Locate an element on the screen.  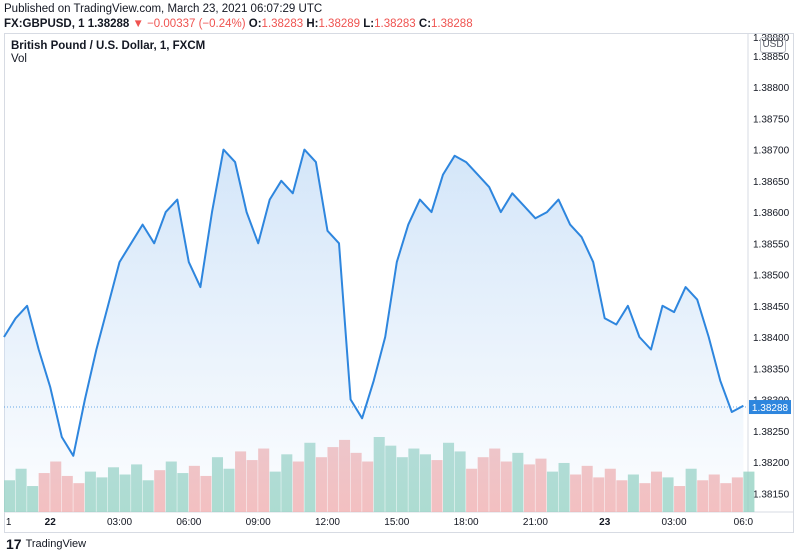
y-tick-label: 1.38400 is located at coordinates (771, 338).